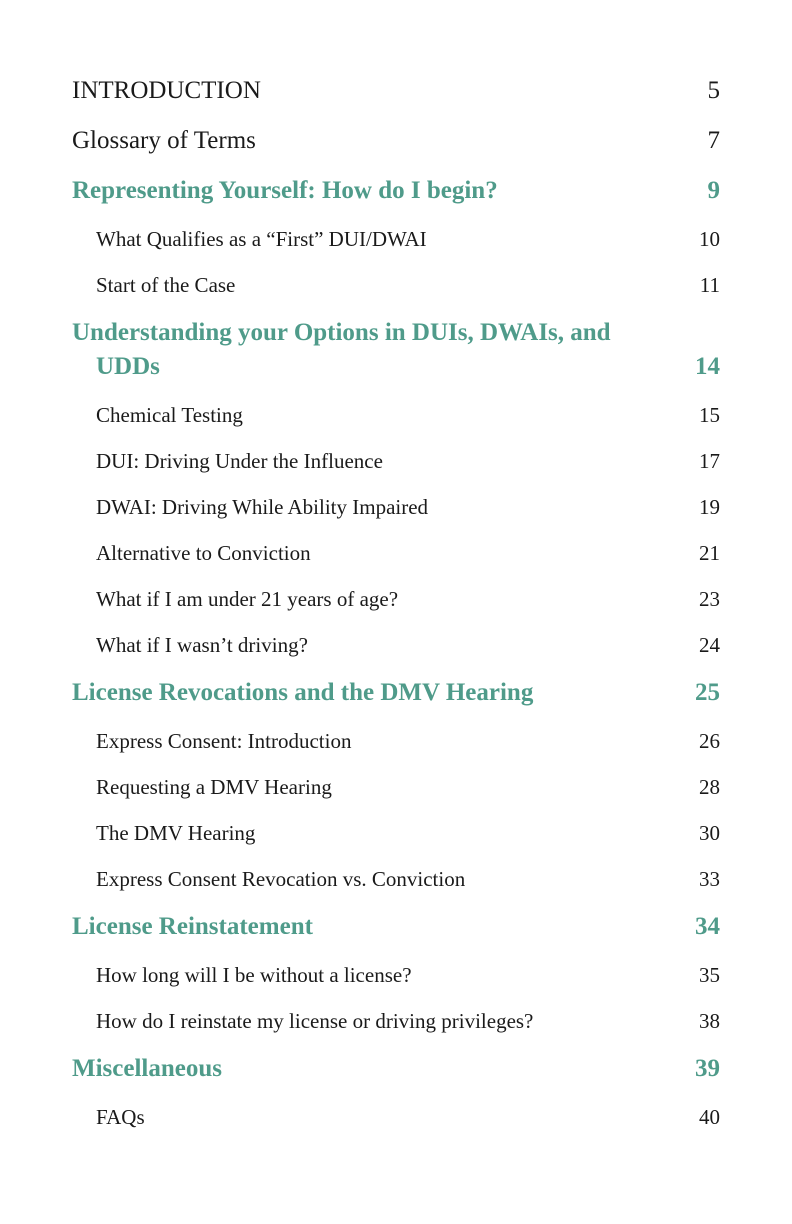 The image size is (792, 1224). I want to click on toc-subentry-title: Requesting a DMV Hearing, so click(214, 787).